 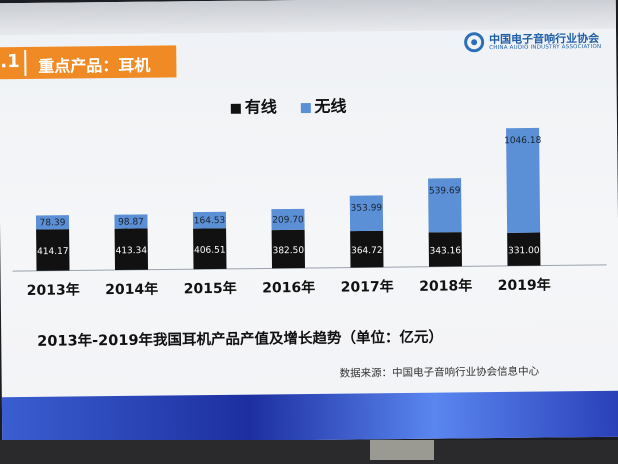 I want to click on x-tick-label-2013年: 2013年, so click(x=53, y=290).